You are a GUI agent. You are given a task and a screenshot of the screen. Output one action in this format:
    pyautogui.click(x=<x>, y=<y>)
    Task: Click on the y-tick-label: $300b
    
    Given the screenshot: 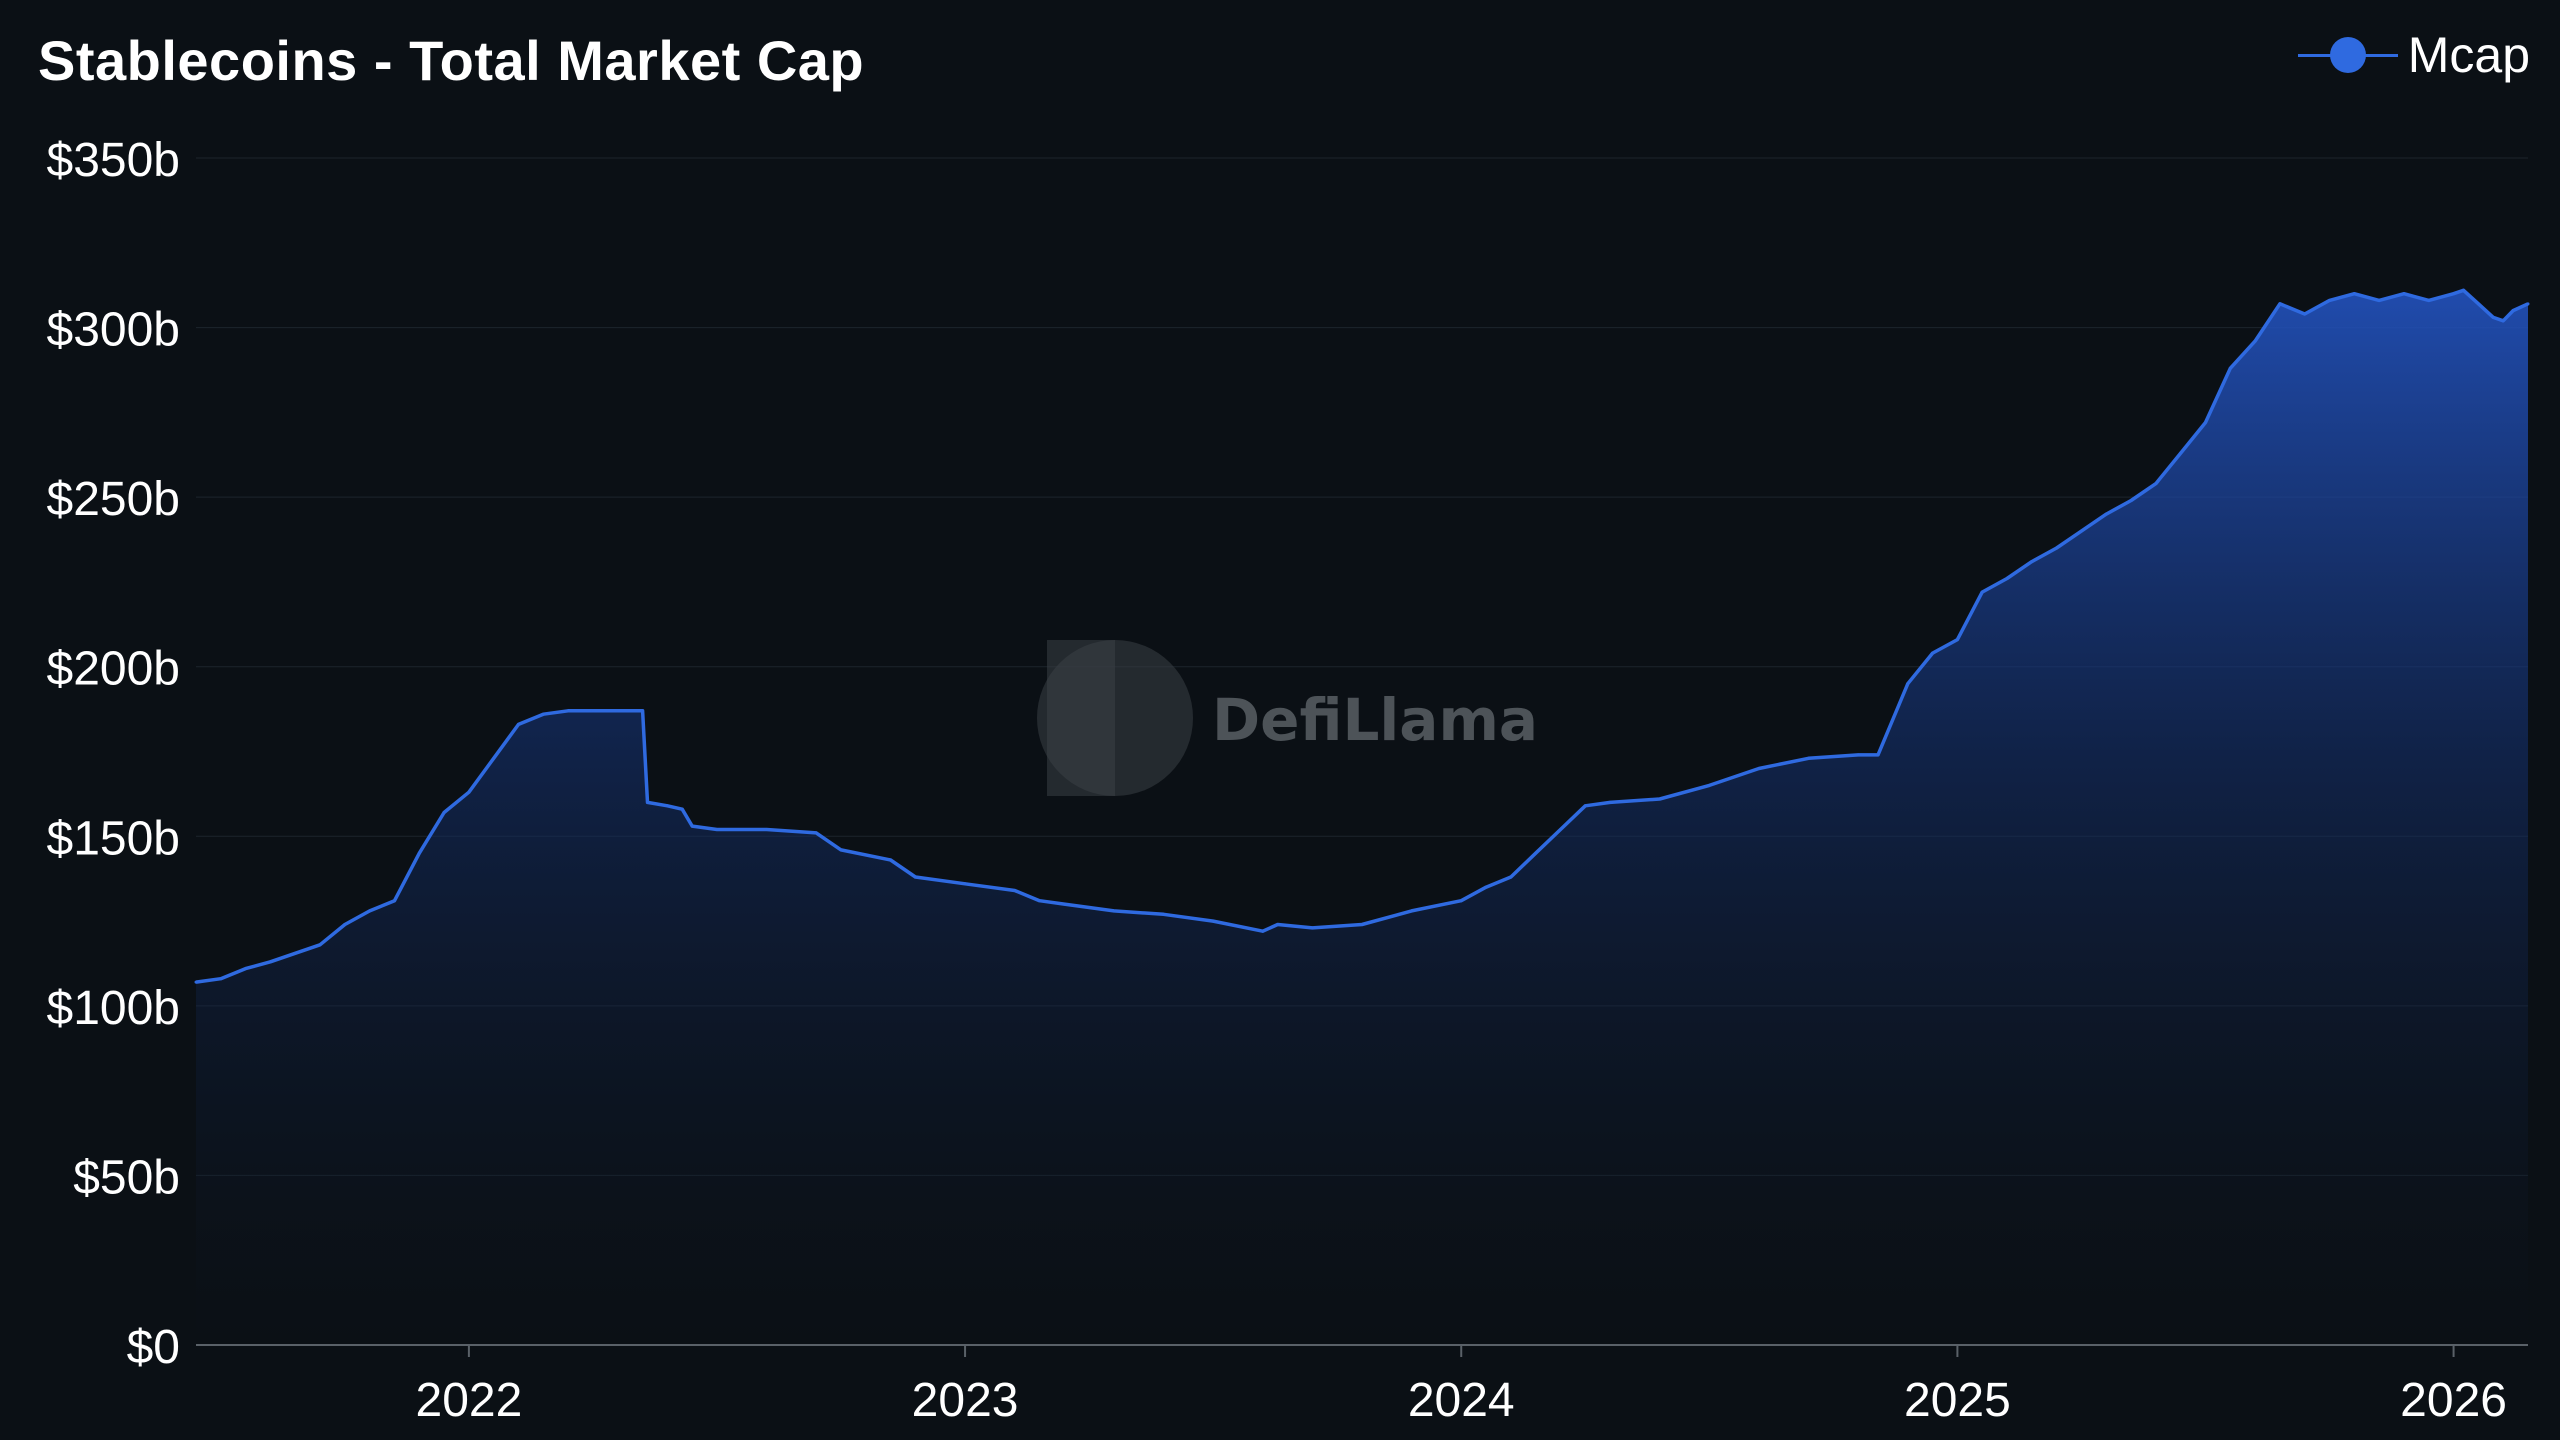 What is the action you would take?
    pyautogui.click(x=113, y=330)
    